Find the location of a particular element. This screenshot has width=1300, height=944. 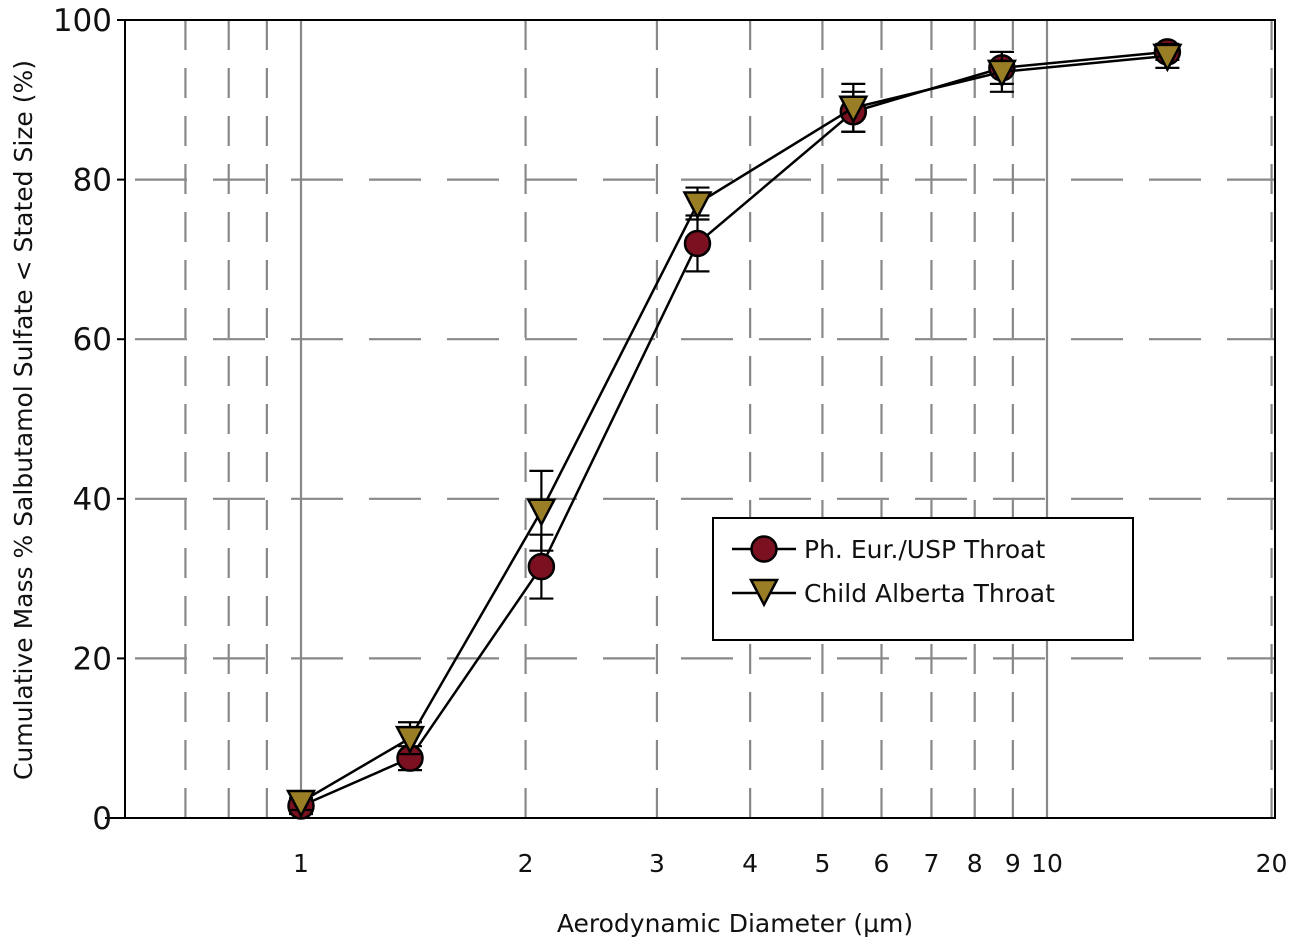

x-tick-label: 6 is located at coordinates (882, 863).